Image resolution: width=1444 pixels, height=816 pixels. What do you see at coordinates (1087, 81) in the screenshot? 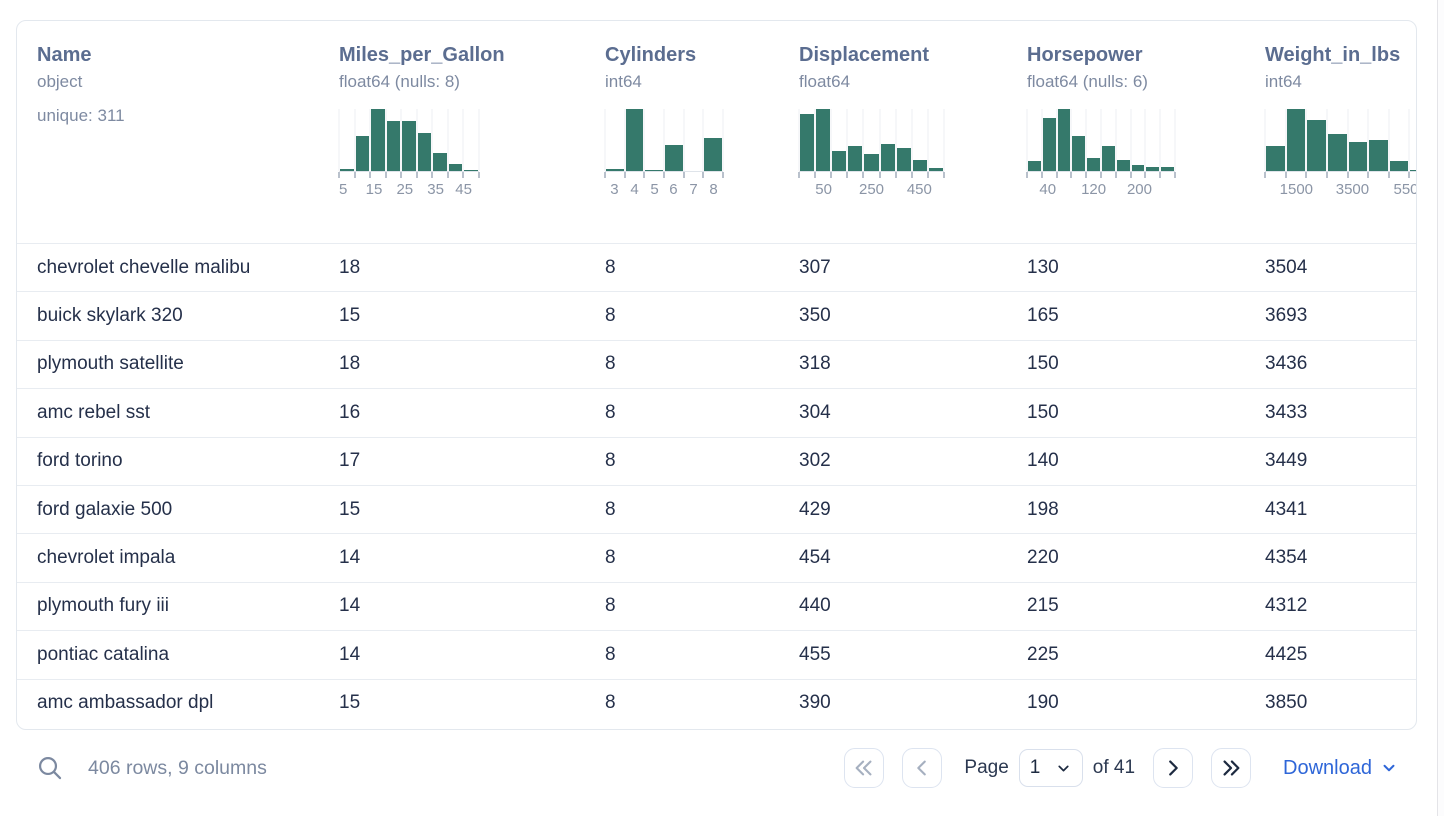
I see `column-type: float64 (nulls: 6)` at bounding box center [1087, 81].